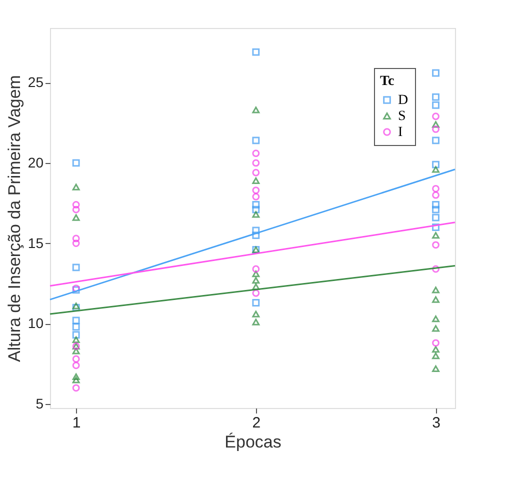 The width and height of the screenshot is (520, 499). I want to click on x-tick-label: 2, so click(256, 423).